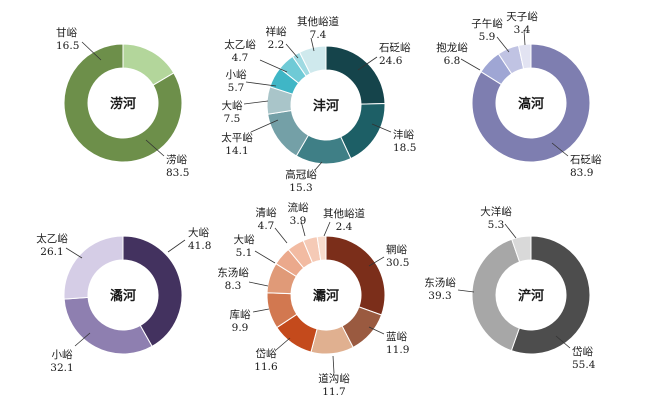 This screenshot has width=650, height=403. Describe the element at coordinates (232, 119) in the screenshot. I see `slice-value-label: 7.5` at that location.